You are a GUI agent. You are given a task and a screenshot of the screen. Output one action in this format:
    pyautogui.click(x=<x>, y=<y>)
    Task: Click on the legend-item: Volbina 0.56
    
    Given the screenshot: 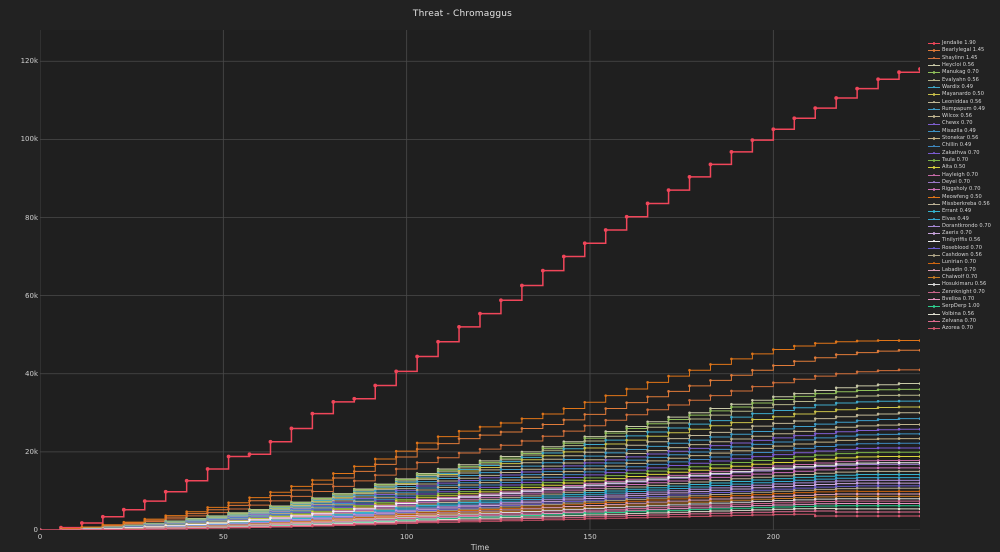 What is the action you would take?
    pyautogui.click(x=964, y=314)
    